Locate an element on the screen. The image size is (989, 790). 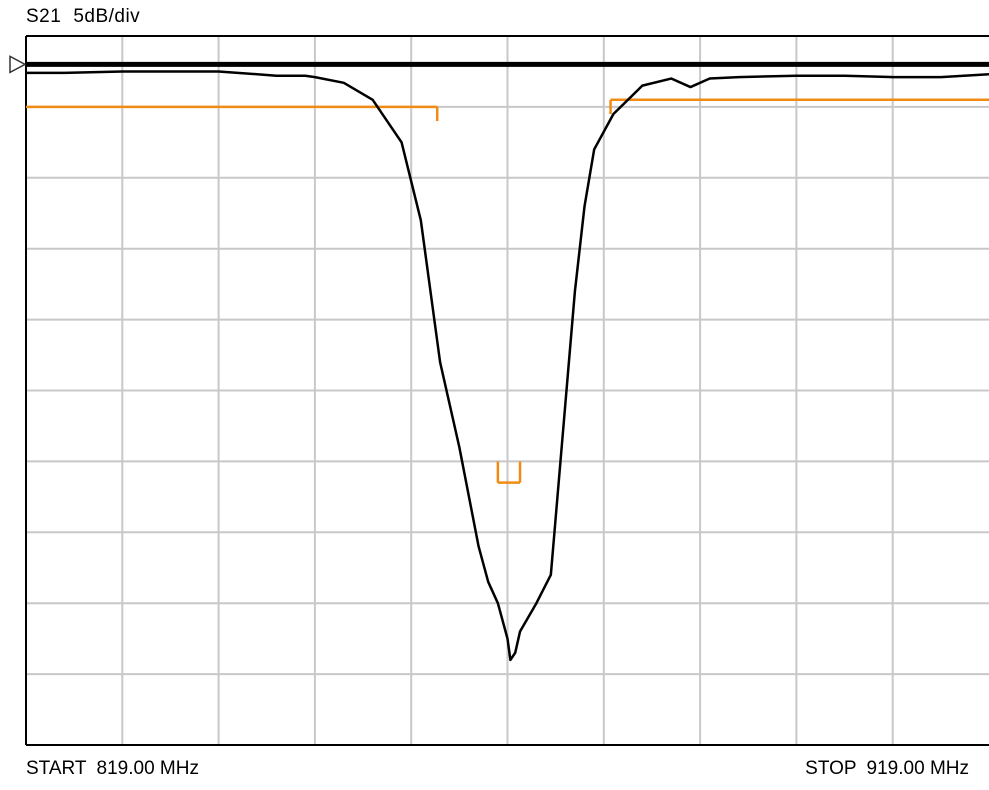
stop-label: STOP is located at coordinates (831, 768).